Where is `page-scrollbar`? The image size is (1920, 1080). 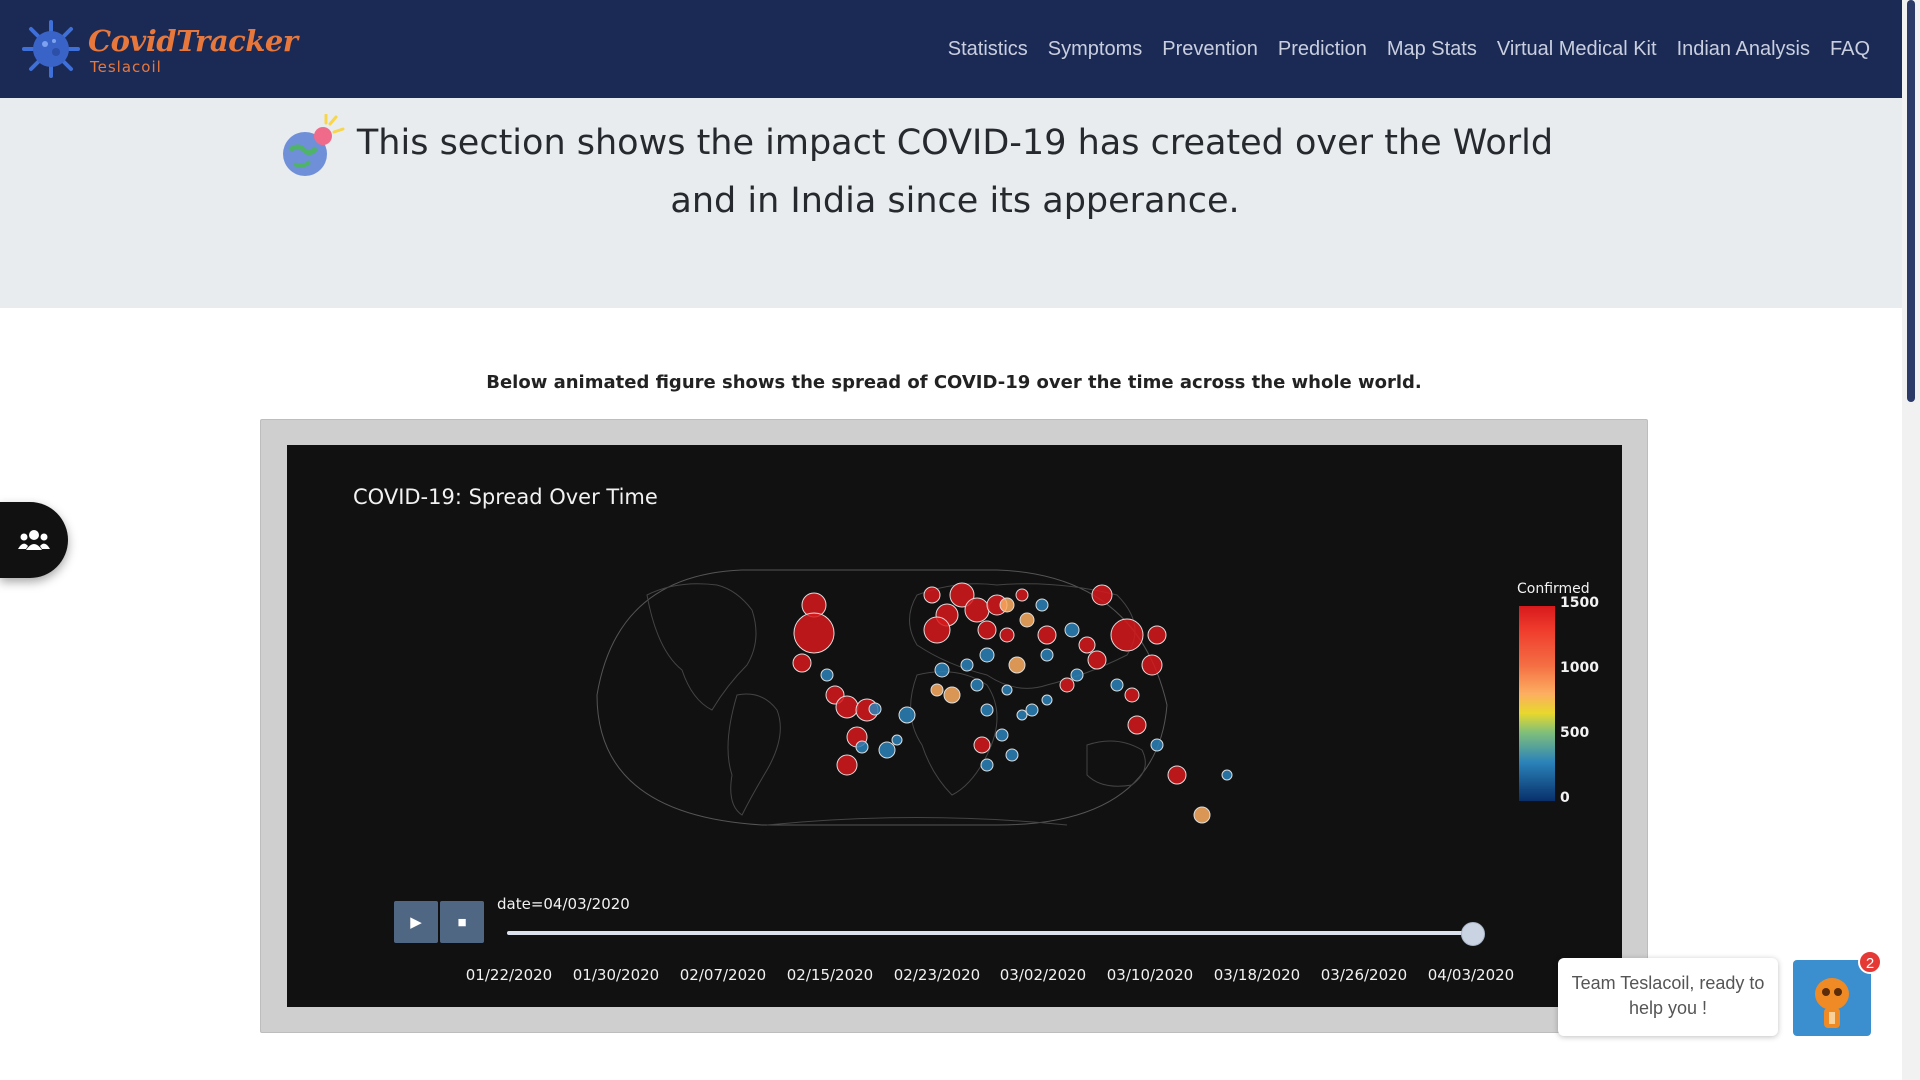 page-scrollbar is located at coordinates (1911, 540).